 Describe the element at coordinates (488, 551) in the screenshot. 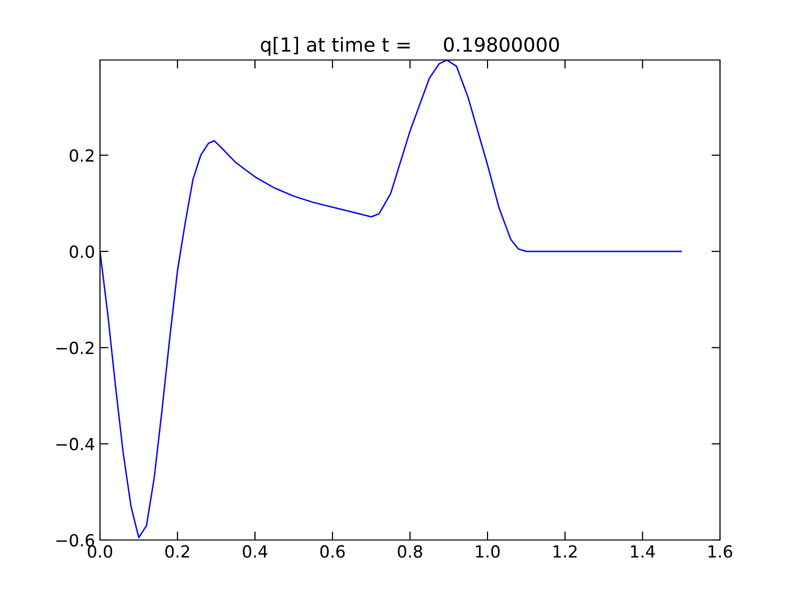

I see `x-tick-label: 1.0` at that location.